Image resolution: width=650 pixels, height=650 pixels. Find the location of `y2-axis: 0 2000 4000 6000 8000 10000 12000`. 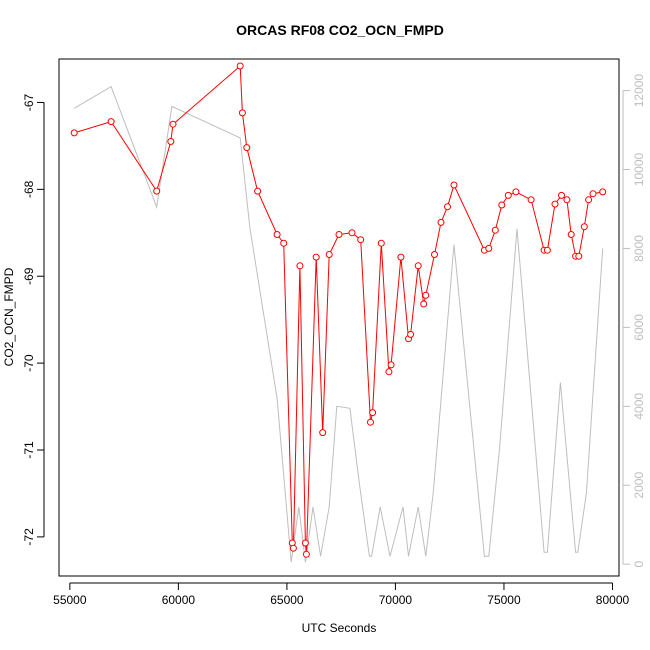

y2-axis: 0 2000 4000 6000 8000 10000 12000 is located at coordinates (634, 321).